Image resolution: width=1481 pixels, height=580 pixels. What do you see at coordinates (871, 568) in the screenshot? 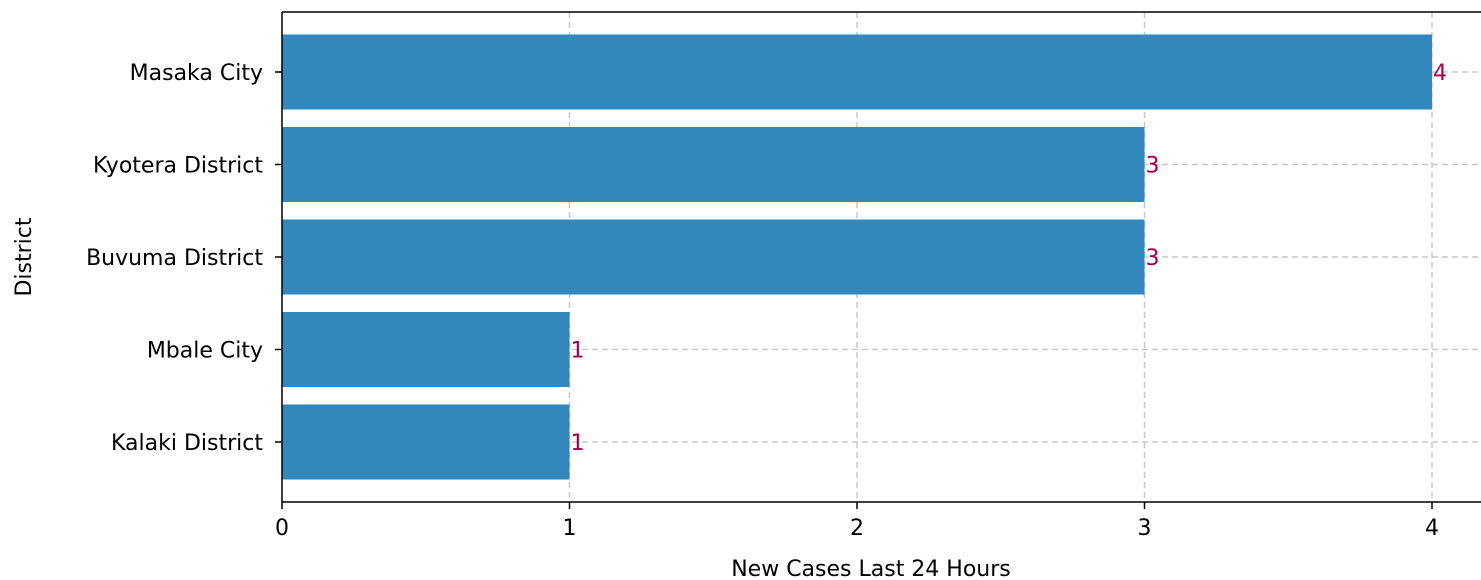
I see `x-axis-title: New Cases Last 24 Hours` at bounding box center [871, 568].